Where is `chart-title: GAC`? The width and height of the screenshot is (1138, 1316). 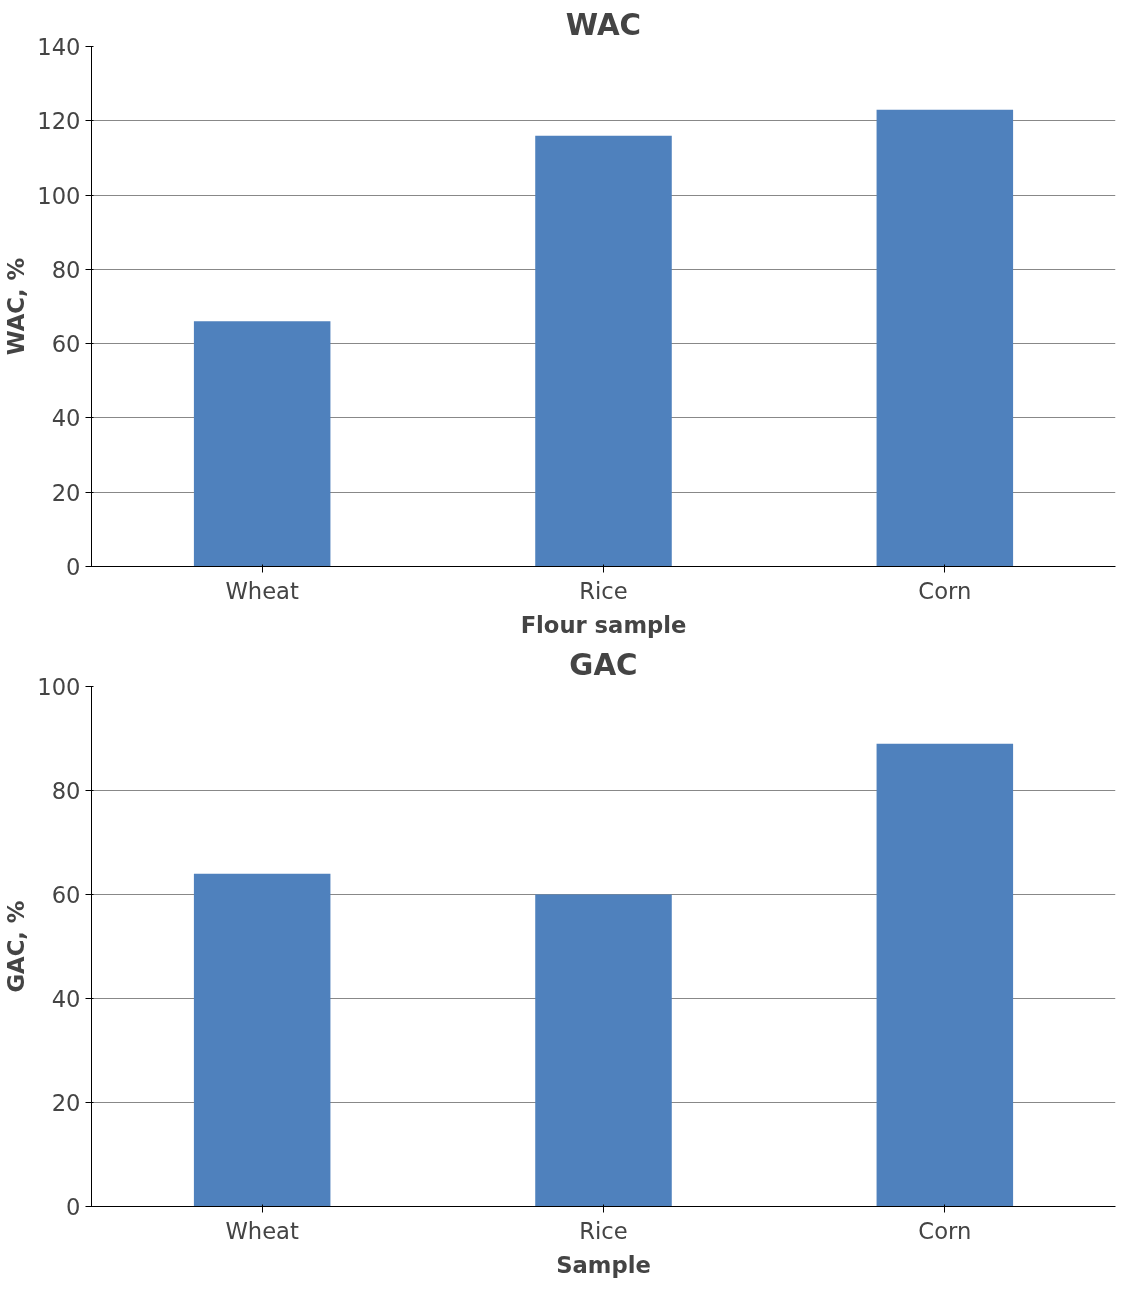 chart-title: GAC is located at coordinates (603, 664).